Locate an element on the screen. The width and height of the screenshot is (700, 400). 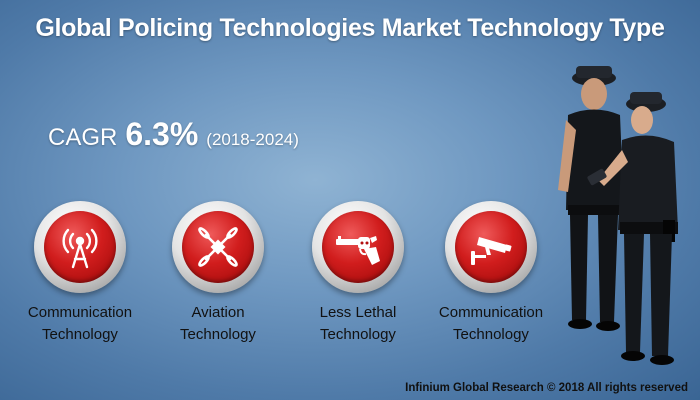
category-aviation: Aviation Technology is located at coordinates (218, 273).